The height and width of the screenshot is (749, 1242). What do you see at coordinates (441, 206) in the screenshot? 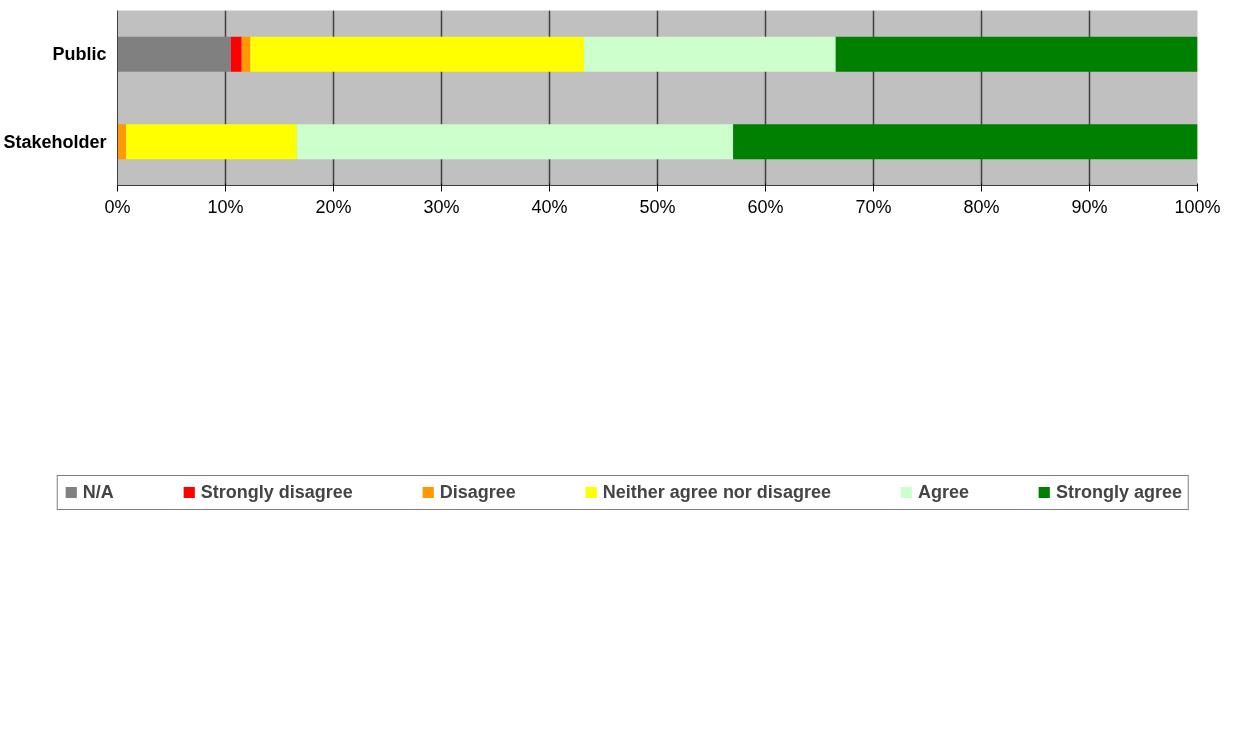
I see `x-tick-label: 30%` at bounding box center [441, 206].